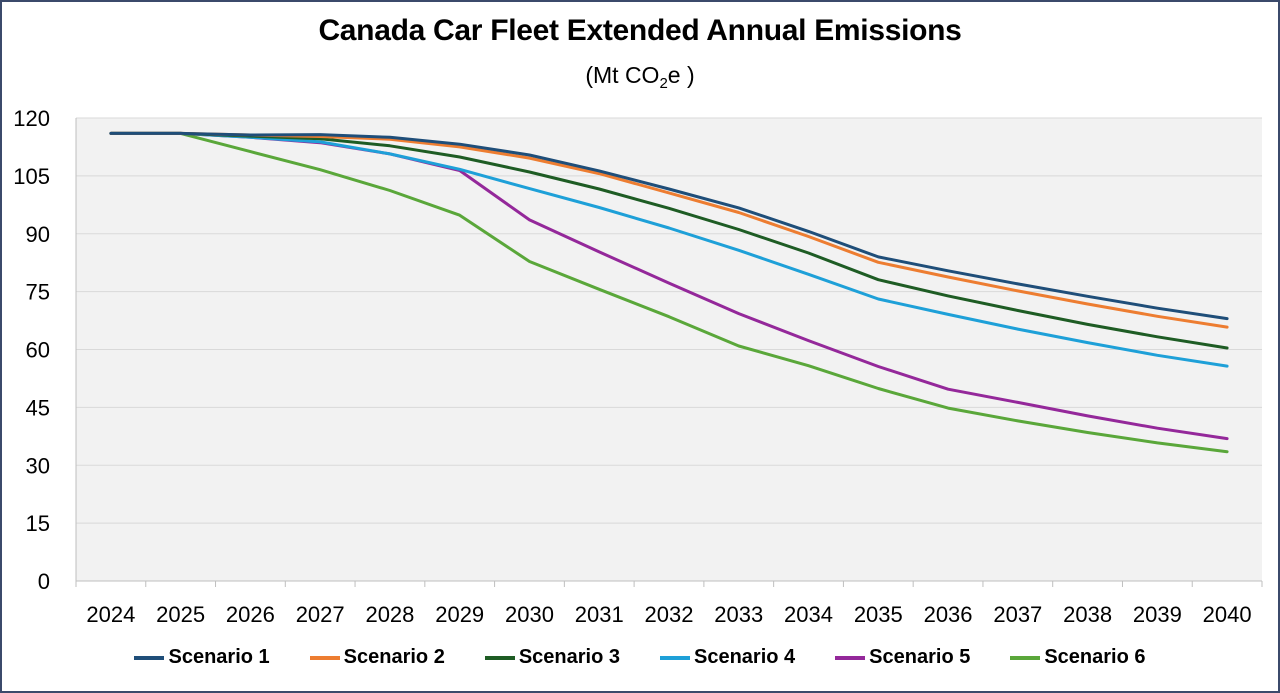 Image resolution: width=1280 pixels, height=693 pixels. I want to click on x-tick-label: 2025, so click(180, 614).